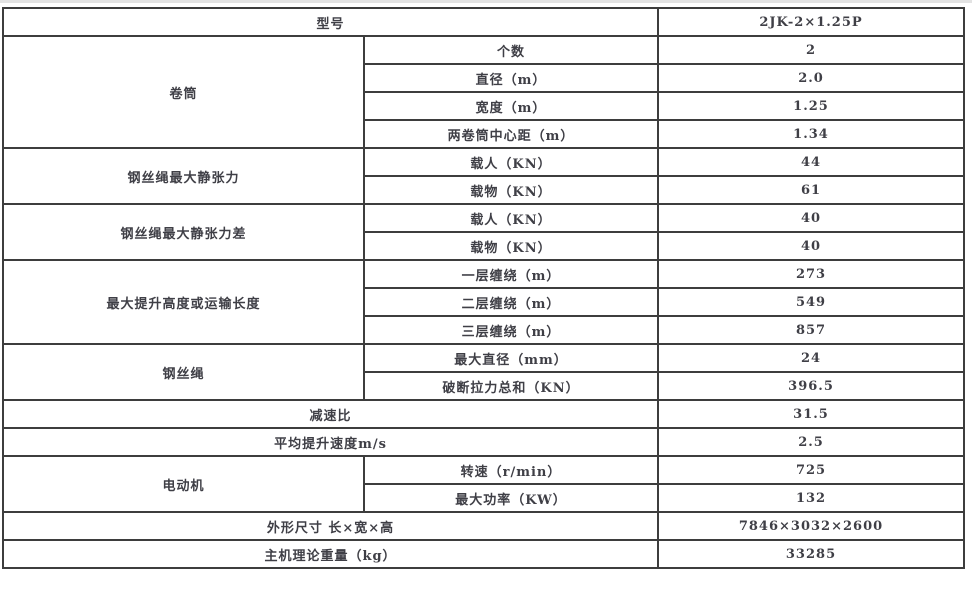 The width and height of the screenshot is (972, 611). Describe the element at coordinates (511, 330) in the screenshot. I see `parameter-cell: 三层缠绕（m）` at that location.